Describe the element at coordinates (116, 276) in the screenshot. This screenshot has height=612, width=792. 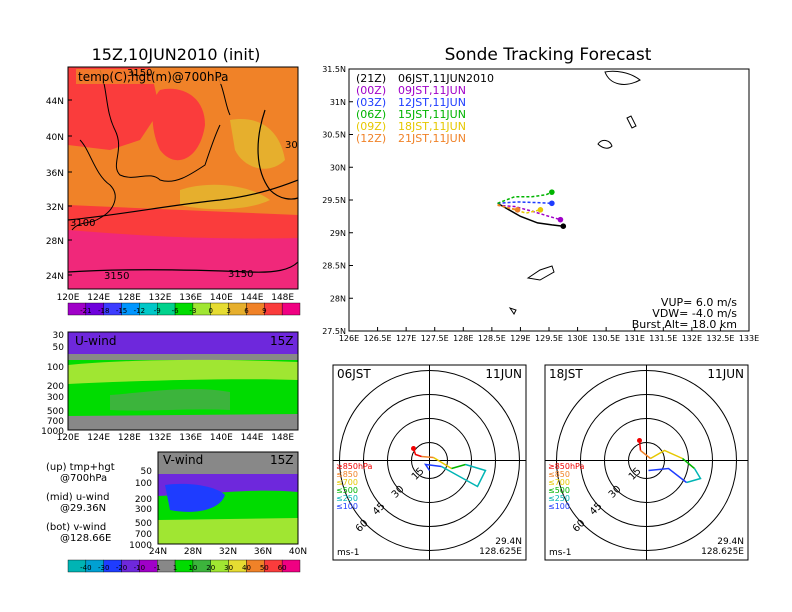
I see `contour-label-3: 3150` at that location.